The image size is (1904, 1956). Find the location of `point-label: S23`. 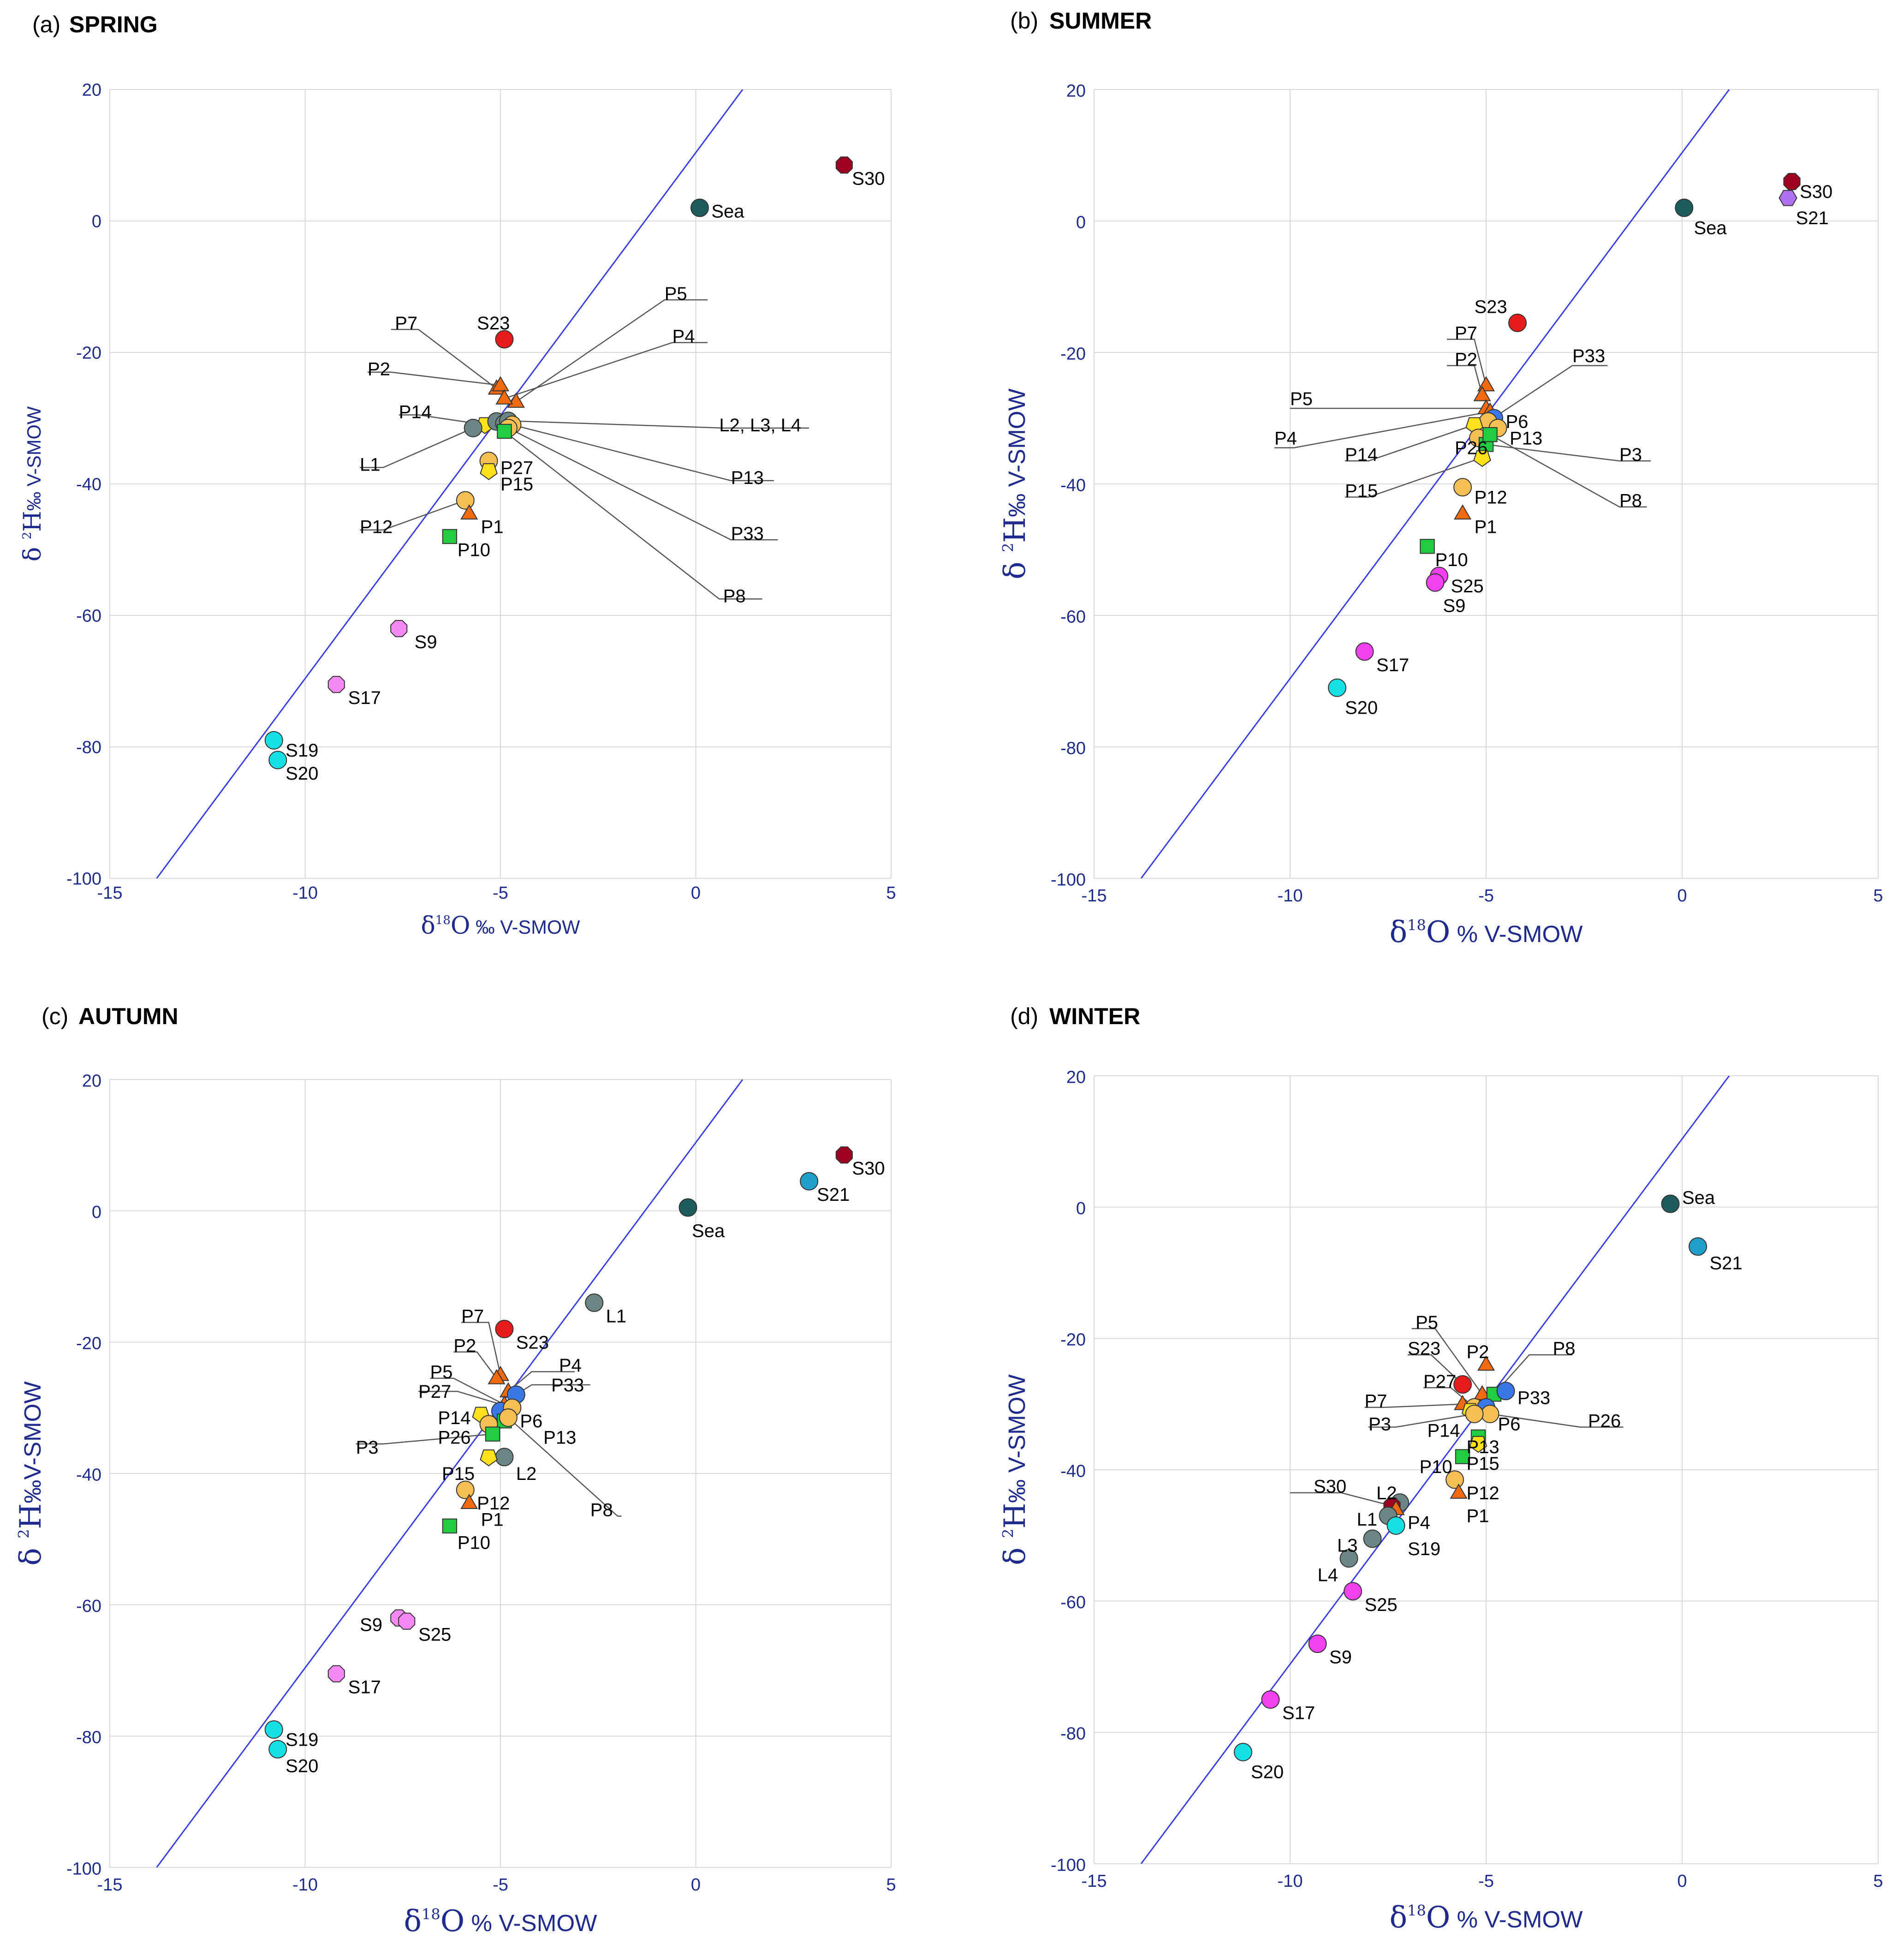

point-label: S23 is located at coordinates (493, 324).